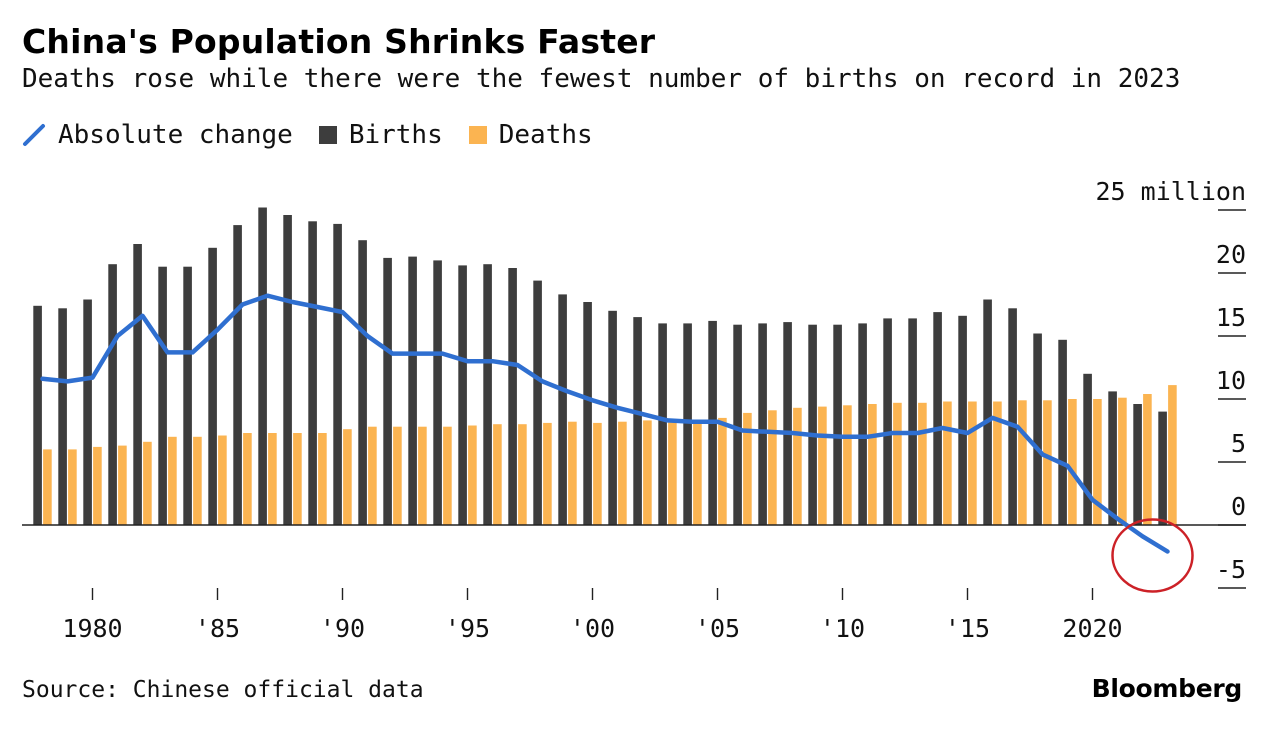 The height and width of the screenshot is (730, 1280). Describe the element at coordinates (967, 628) in the screenshot. I see `x-tick-label: '15` at that location.